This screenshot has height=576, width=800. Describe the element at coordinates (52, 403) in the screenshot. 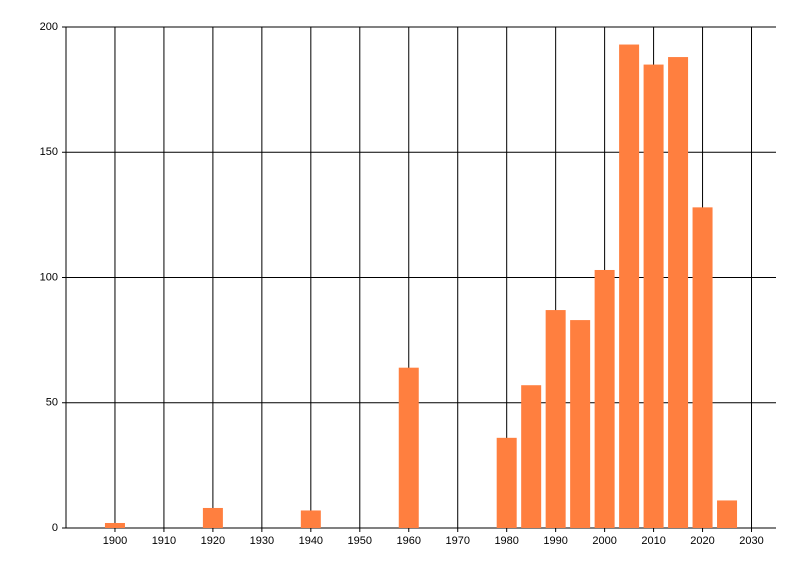

I see `y-tick-label: 50` at that location.